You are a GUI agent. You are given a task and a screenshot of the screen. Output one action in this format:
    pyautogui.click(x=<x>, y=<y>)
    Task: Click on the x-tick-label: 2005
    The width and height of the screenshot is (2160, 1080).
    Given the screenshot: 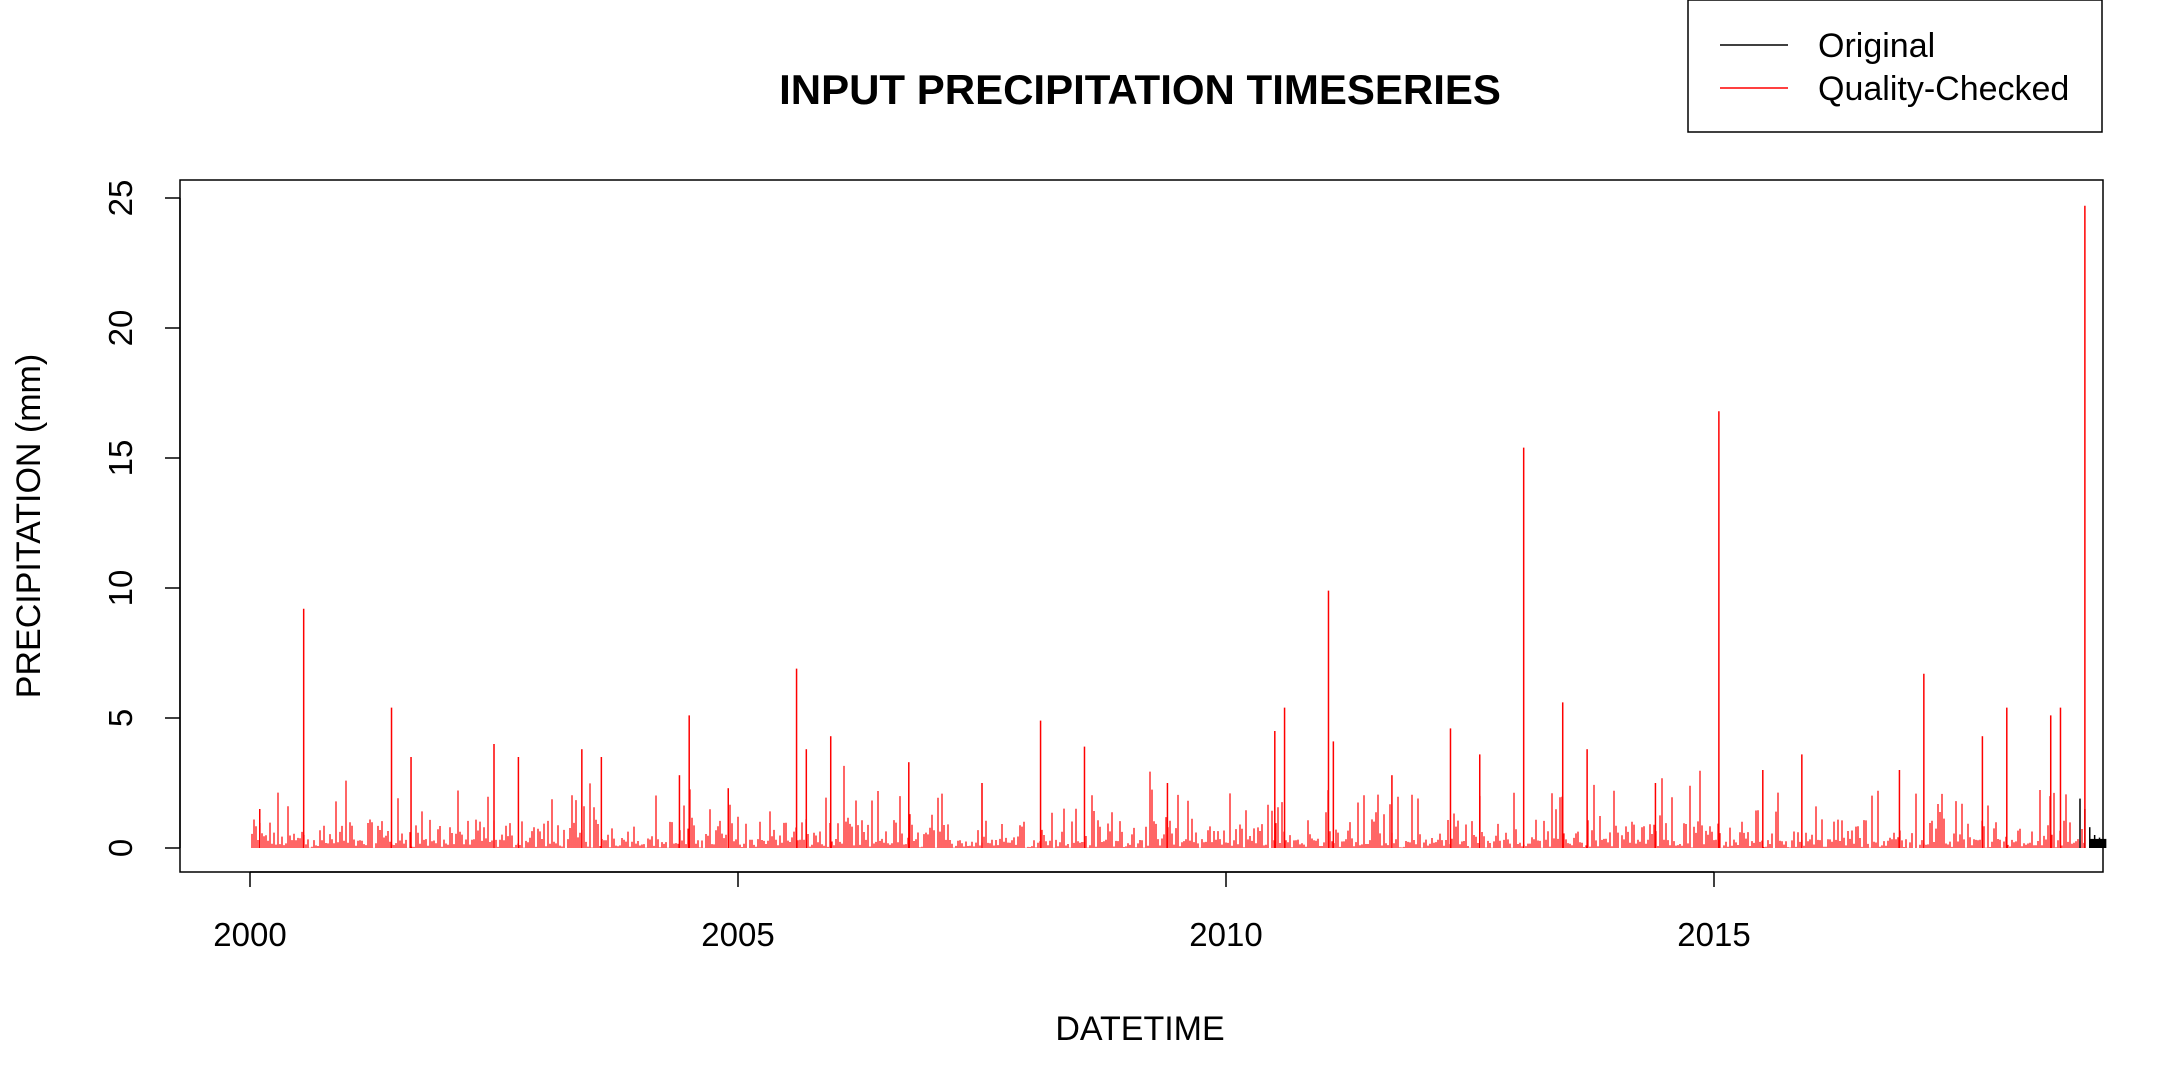 What is the action you would take?
    pyautogui.click(x=737, y=934)
    